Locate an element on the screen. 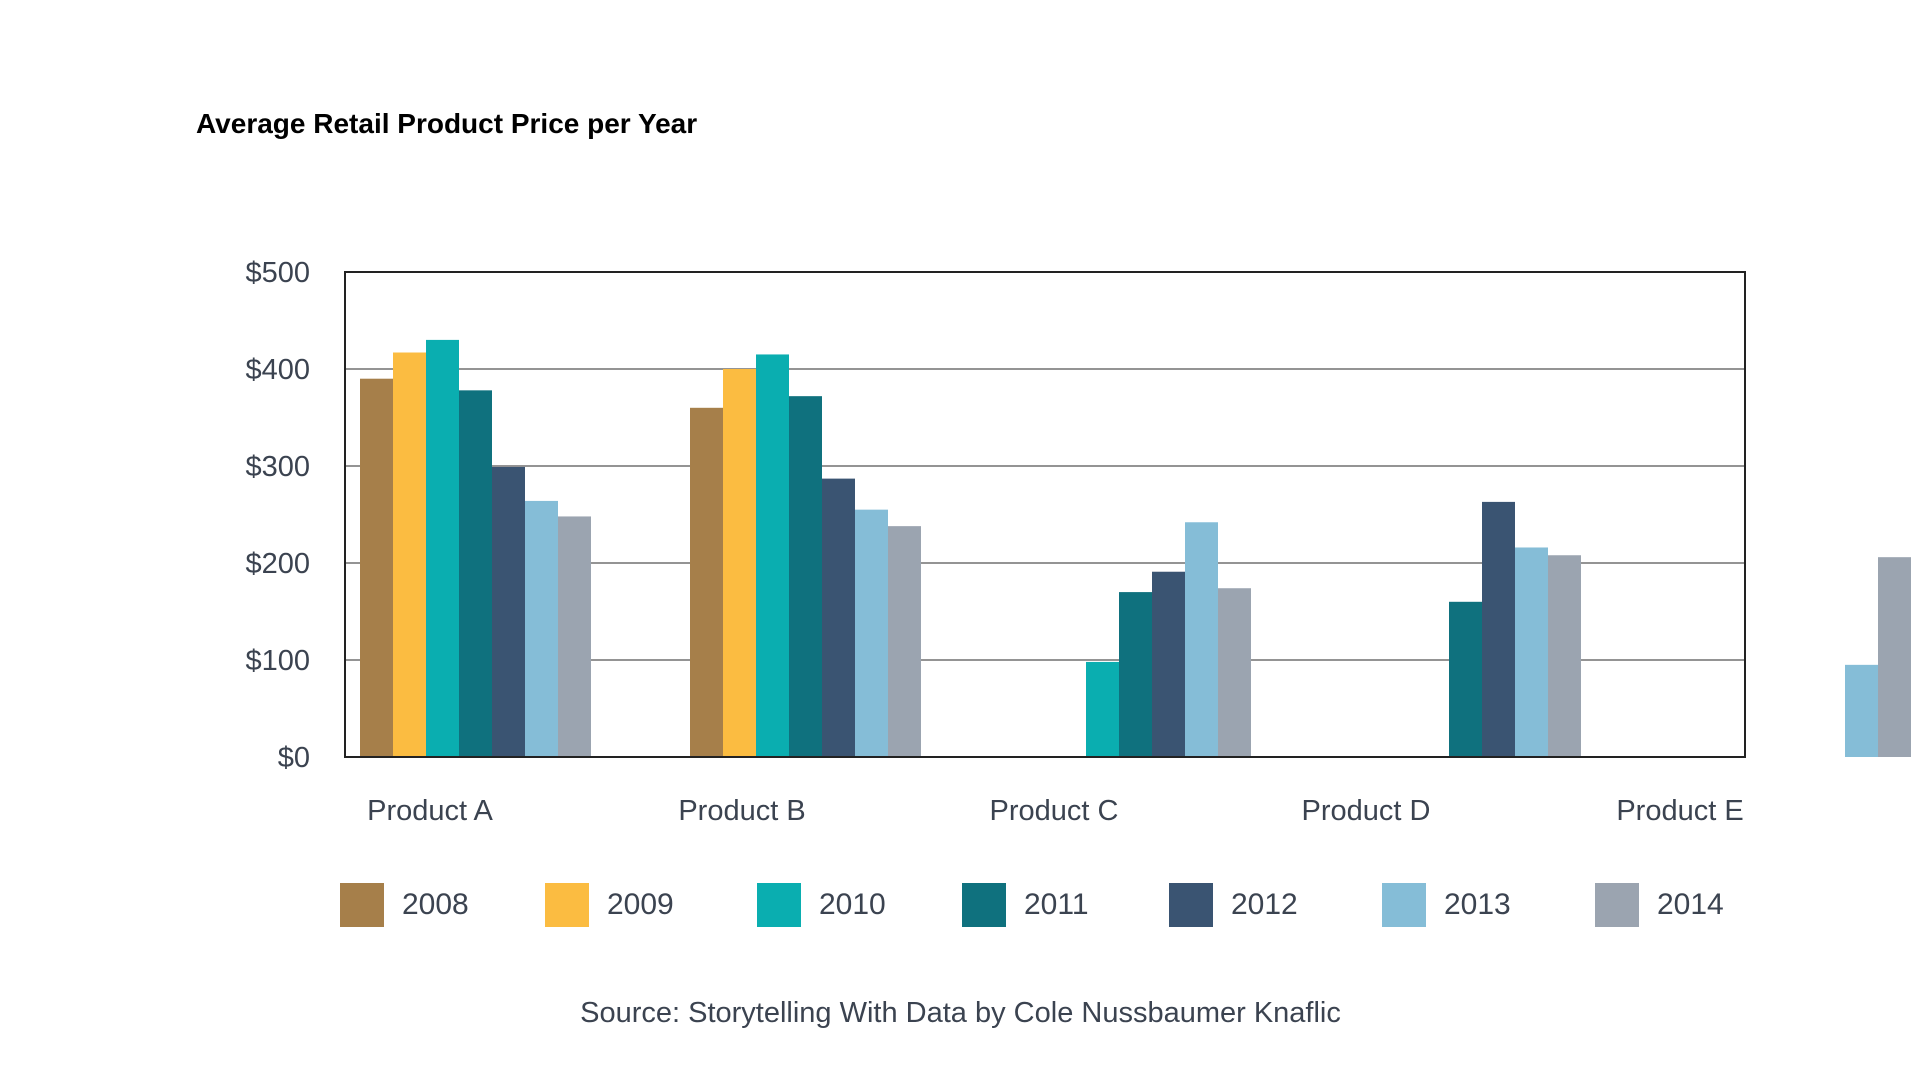 This screenshot has height=1081, width=1921. legend-label: 2014 is located at coordinates (1690, 904).